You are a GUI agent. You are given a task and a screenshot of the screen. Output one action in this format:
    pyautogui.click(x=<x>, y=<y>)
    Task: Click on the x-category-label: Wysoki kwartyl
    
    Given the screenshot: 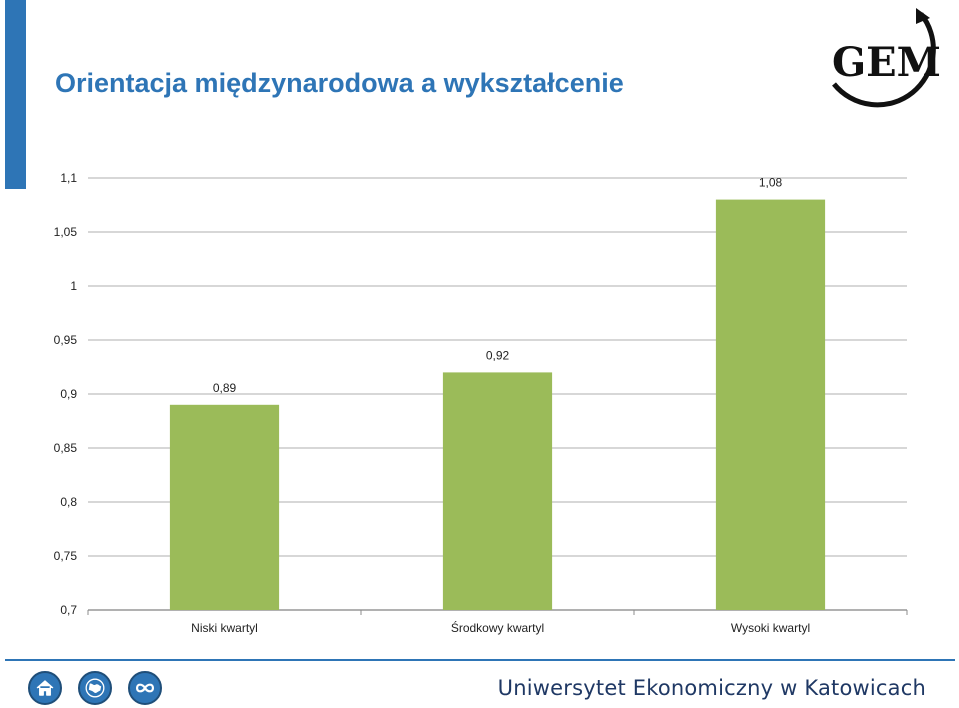 What is the action you would take?
    pyautogui.click(x=770, y=628)
    